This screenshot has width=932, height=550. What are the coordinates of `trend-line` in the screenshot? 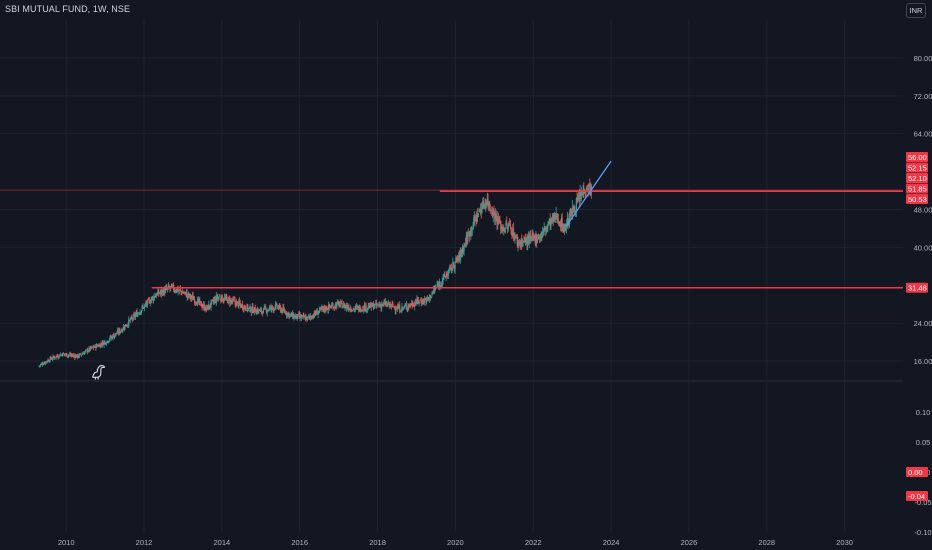 It's located at (588, 193).